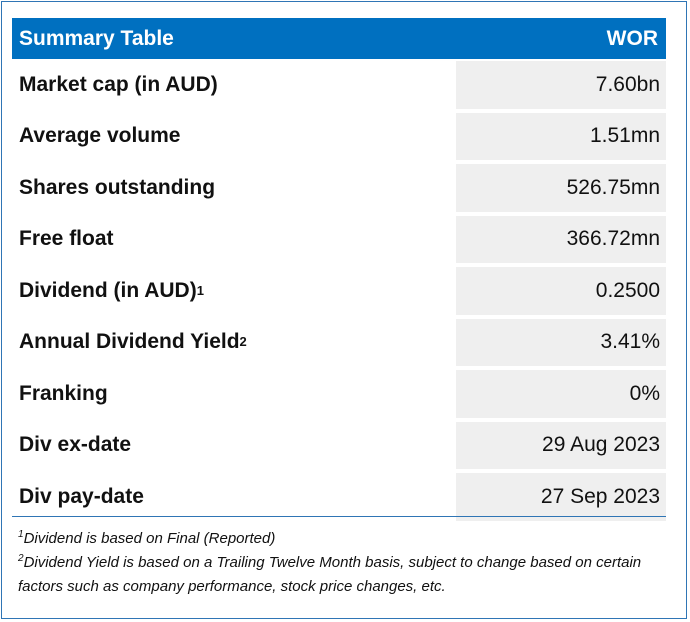 The width and height of the screenshot is (690, 622). What do you see at coordinates (339, 137) in the screenshot?
I see `table-row: Average volume 1.51mn` at bounding box center [339, 137].